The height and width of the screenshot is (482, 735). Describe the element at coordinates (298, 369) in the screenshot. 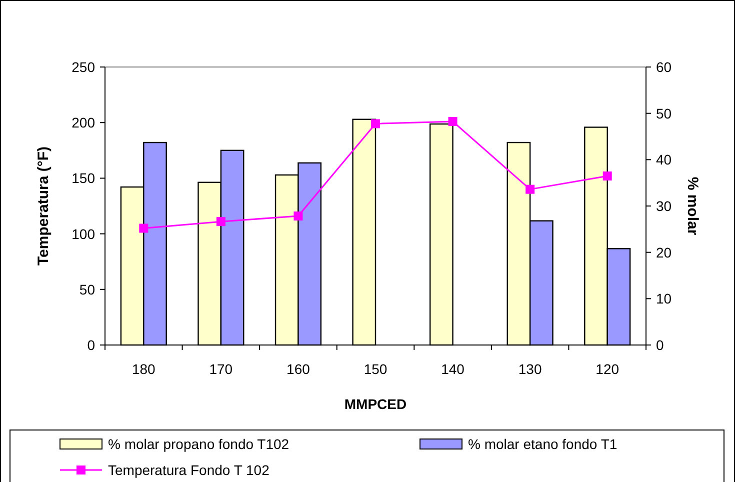

I see `x-tick-label: 160` at that location.